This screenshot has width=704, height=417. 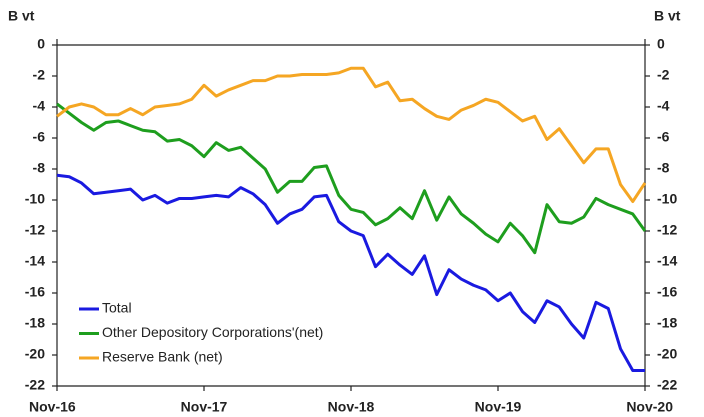 What do you see at coordinates (667, 261) in the screenshot?
I see `y2-tick-label: -14` at bounding box center [667, 261].